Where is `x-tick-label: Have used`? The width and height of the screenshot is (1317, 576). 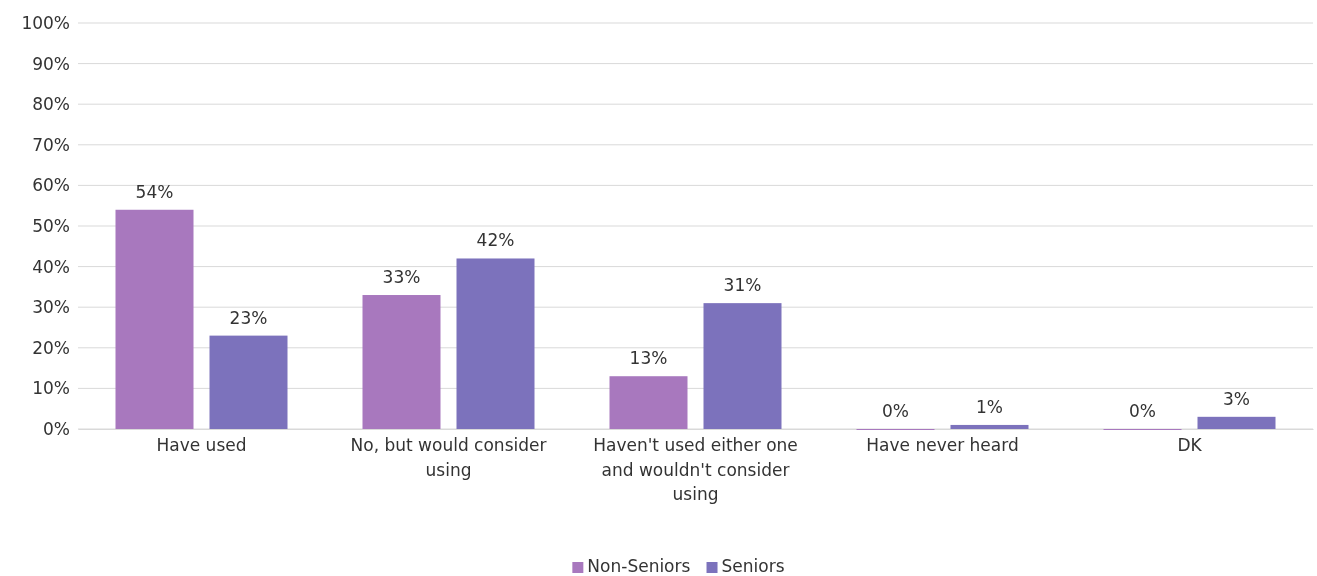 x-tick-label: Have used is located at coordinates (201, 445).